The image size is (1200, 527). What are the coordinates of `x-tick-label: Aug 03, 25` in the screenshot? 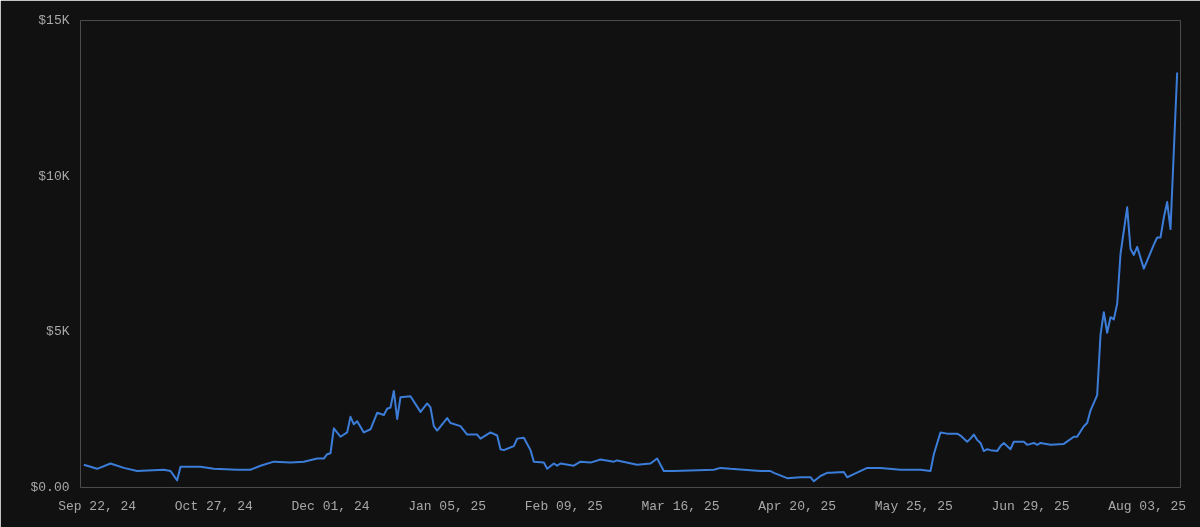 It's located at (1147, 506).